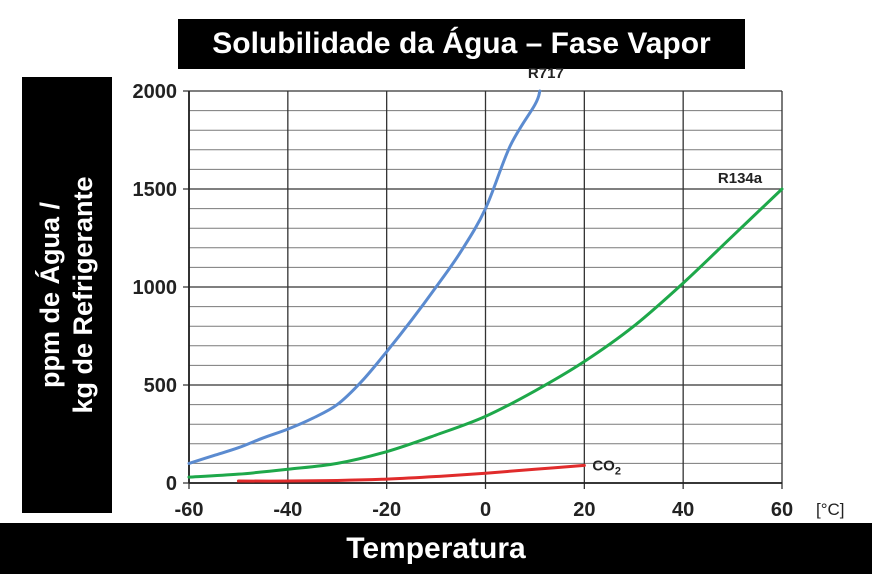 The image size is (872, 588). What do you see at coordinates (155, 92) in the screenshot?
I see `y-tick-label: 2000` at bounding box center [155, 92].